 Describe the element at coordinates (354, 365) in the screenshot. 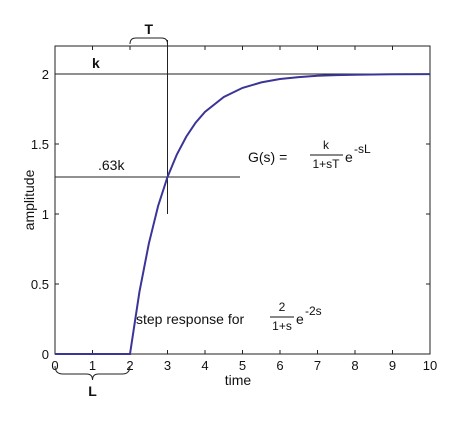

I see `x-tick-label: 8` at that location.